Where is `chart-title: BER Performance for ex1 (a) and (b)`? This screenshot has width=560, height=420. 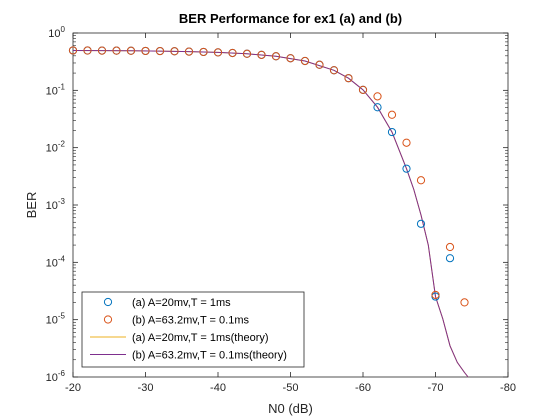 chart-title: BER Performance for ex1 (a) and (b) is located at coordinates (290, 18).